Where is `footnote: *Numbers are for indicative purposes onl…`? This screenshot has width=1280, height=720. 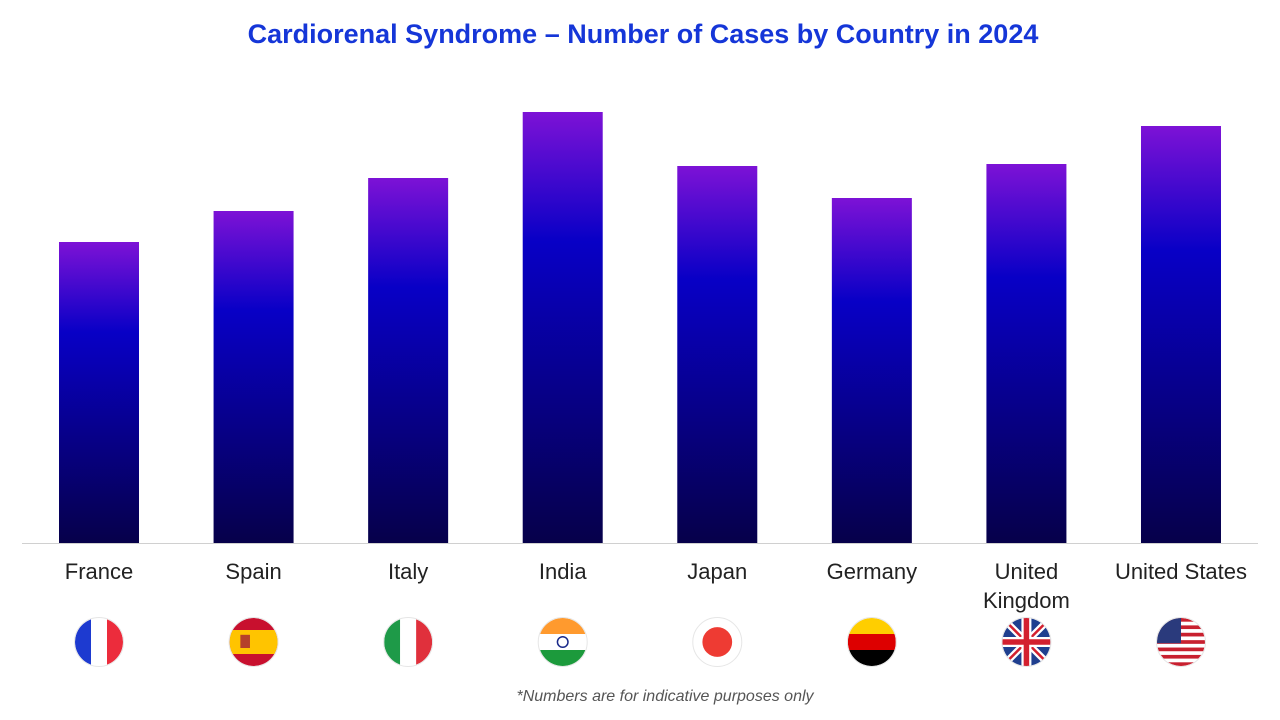 footnote: *Numbers are for indicative purposes onl… is located at coordinates (665, 696).